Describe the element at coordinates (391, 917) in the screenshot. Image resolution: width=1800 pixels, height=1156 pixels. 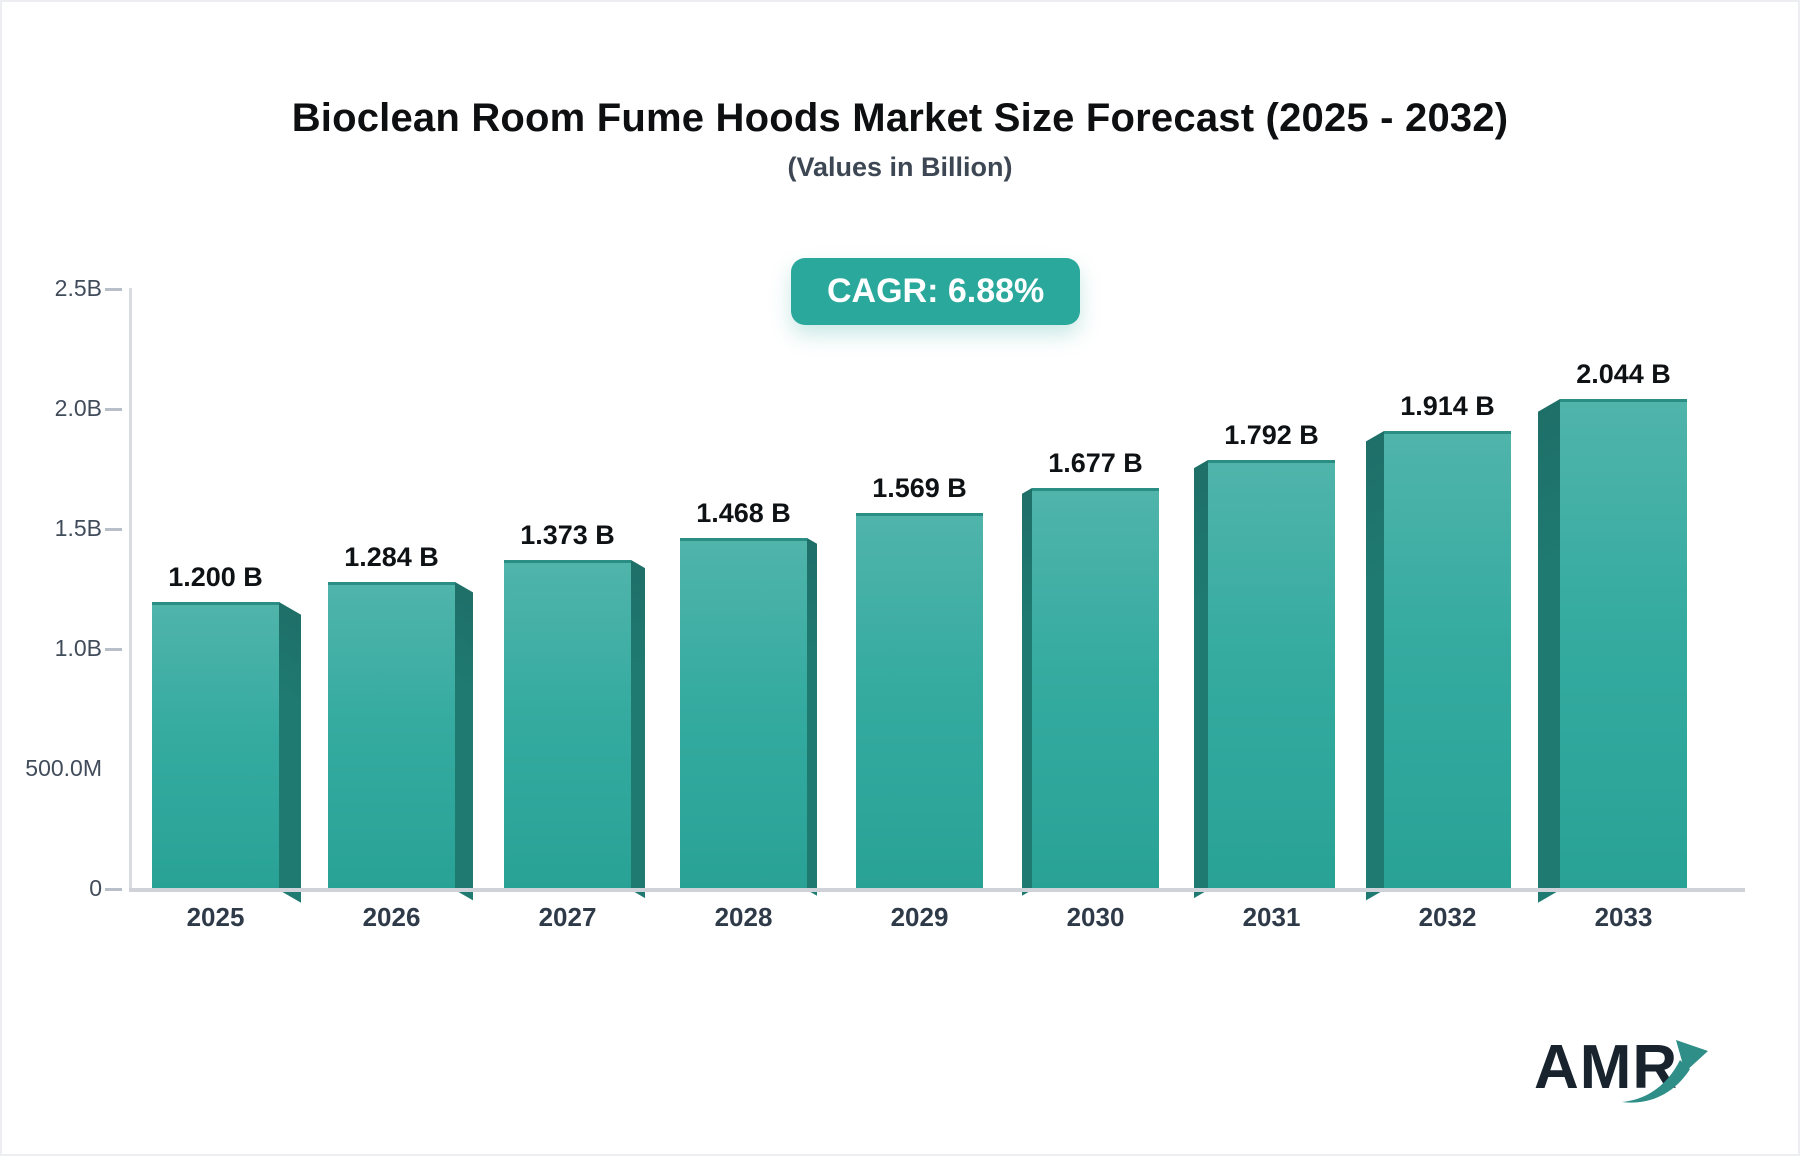
I see `x-tick-label: 2026` at that location.